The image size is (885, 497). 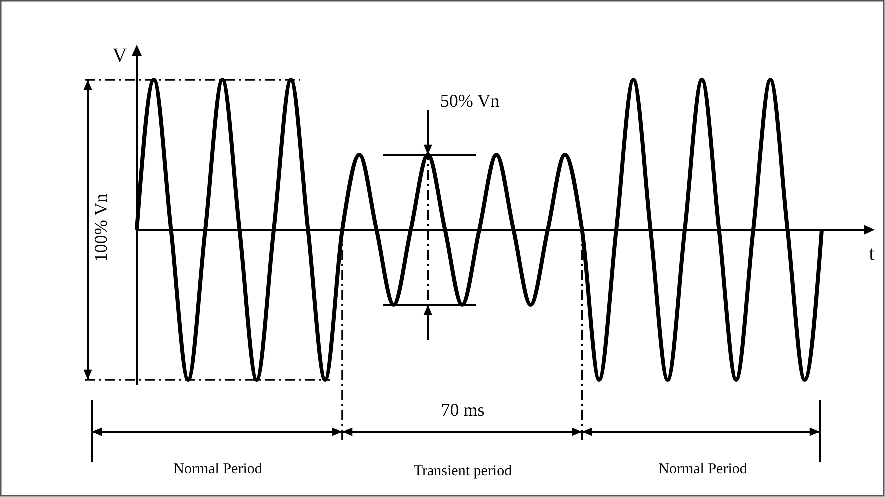 I want to click on annotation: 50% Vn, so click(x=470, y=101).